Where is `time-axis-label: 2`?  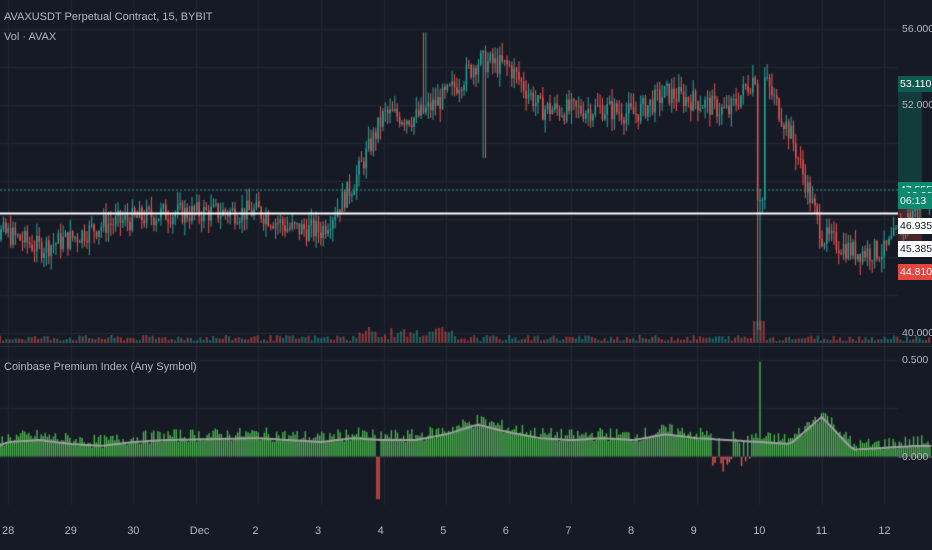
time-axis-label: 2 is located at coordinates (255, 531).